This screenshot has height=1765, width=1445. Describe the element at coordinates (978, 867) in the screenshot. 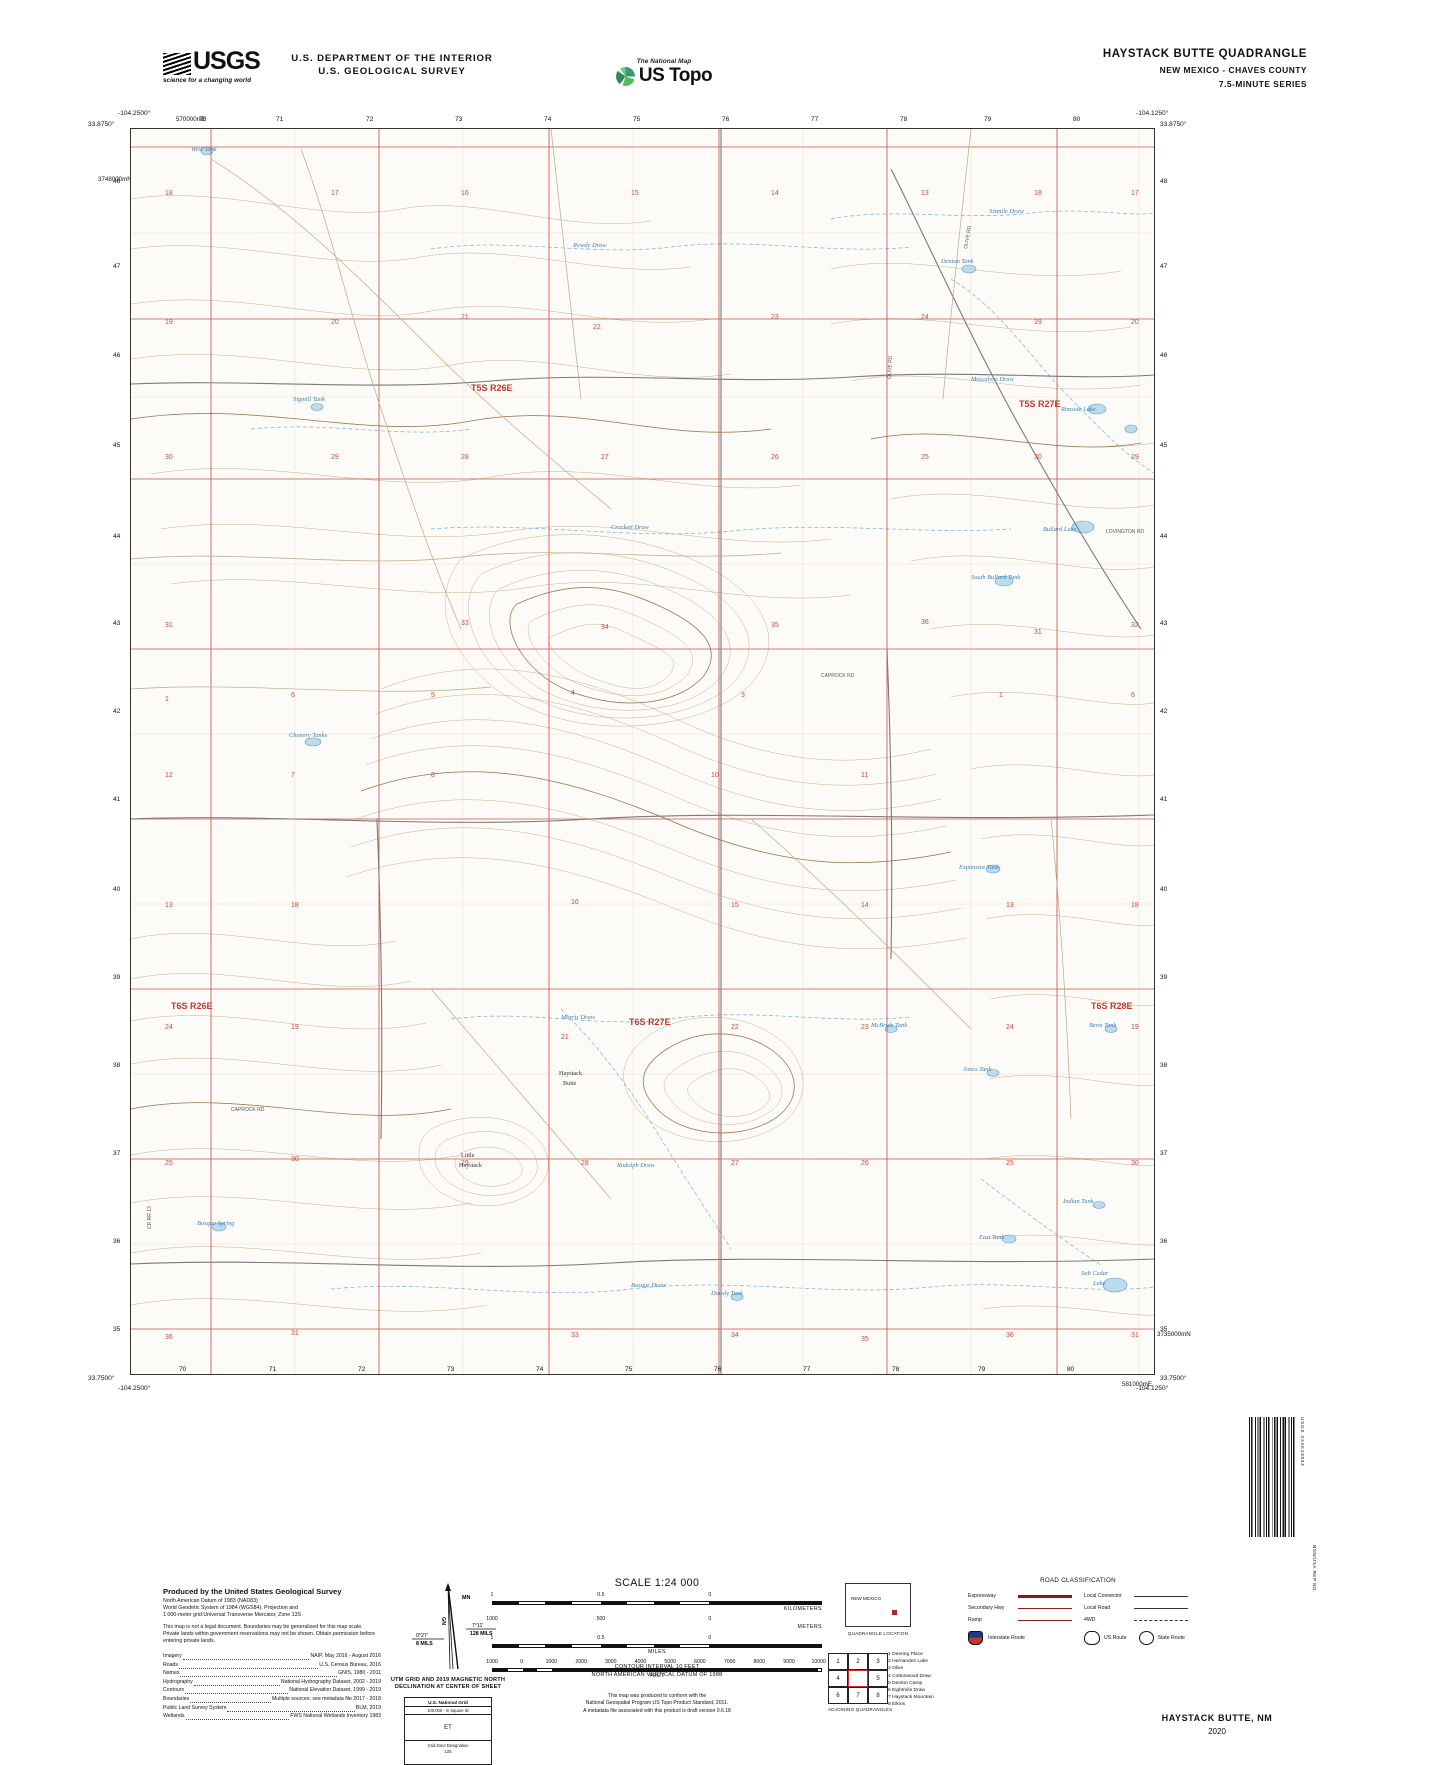

I see `svg-text: Expansive Tank` at that location.